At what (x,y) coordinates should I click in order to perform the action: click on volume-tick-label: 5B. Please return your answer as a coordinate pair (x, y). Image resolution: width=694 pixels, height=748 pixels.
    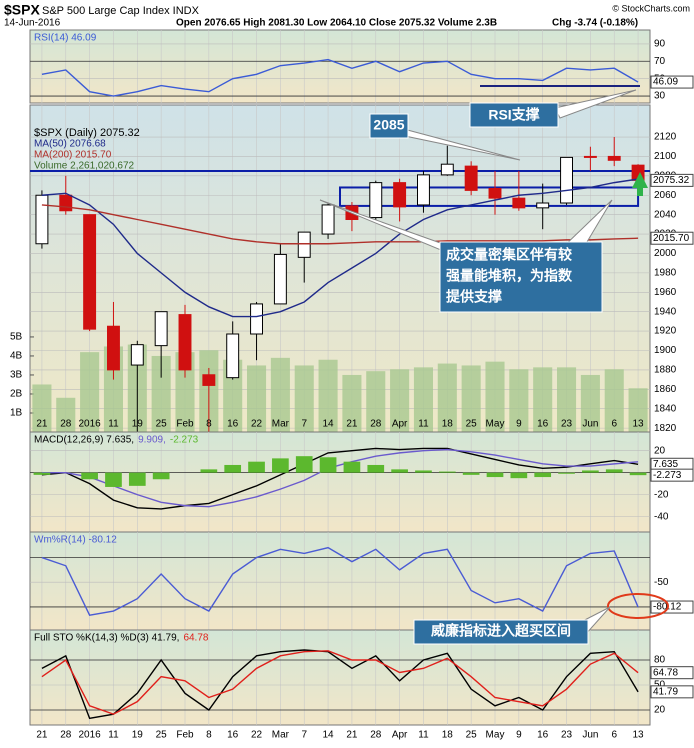
    Looking at the image, I should click on (16, 337).